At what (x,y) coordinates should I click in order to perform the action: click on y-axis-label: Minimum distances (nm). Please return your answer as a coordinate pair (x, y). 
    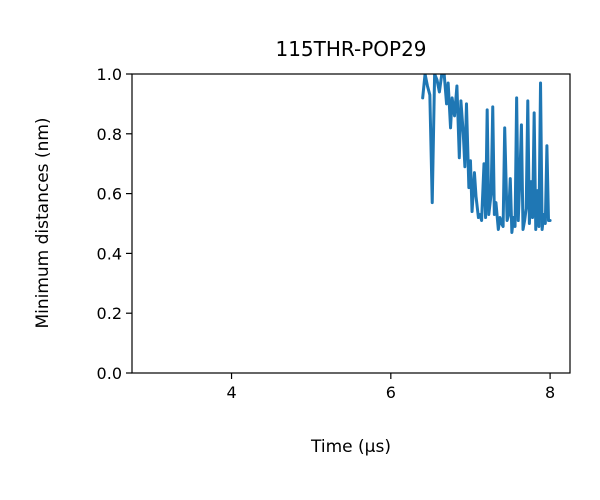
    Looking at the image, I should click on (43, 222).